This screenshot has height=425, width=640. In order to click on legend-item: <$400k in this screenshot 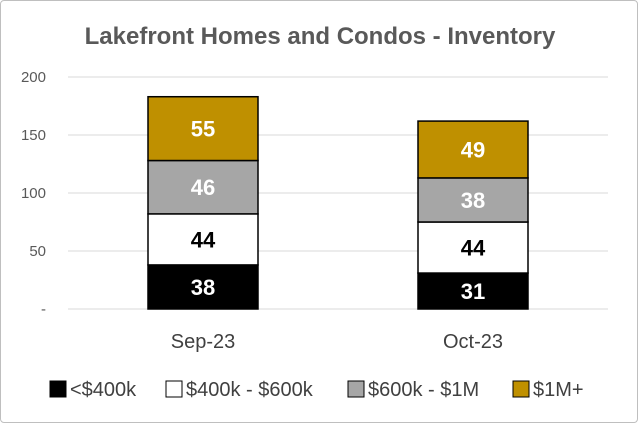, I will do `click(93, 390)`.